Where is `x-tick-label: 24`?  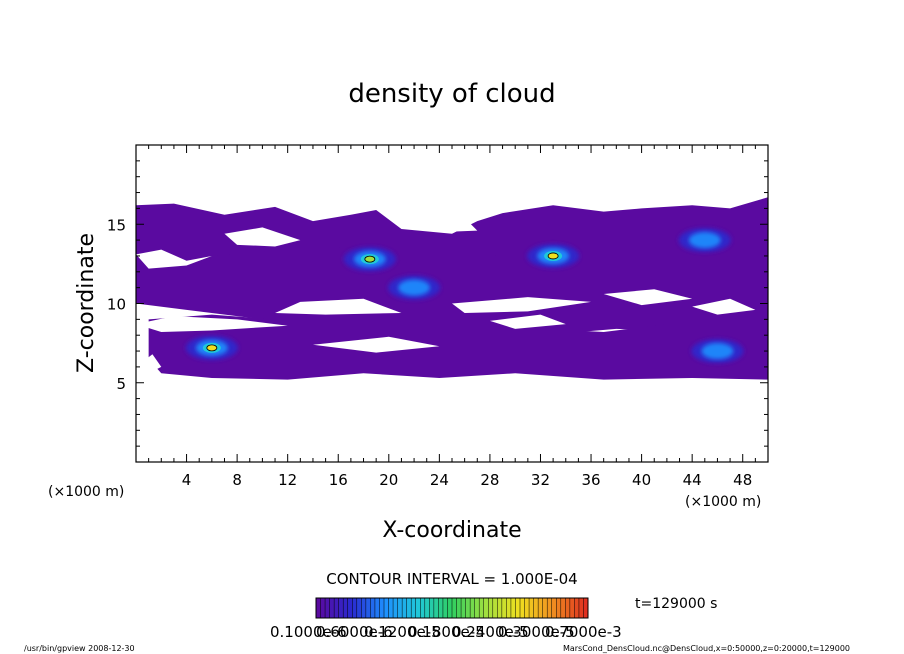 x-tick-label: 24 is located at coordinates (439, 480).